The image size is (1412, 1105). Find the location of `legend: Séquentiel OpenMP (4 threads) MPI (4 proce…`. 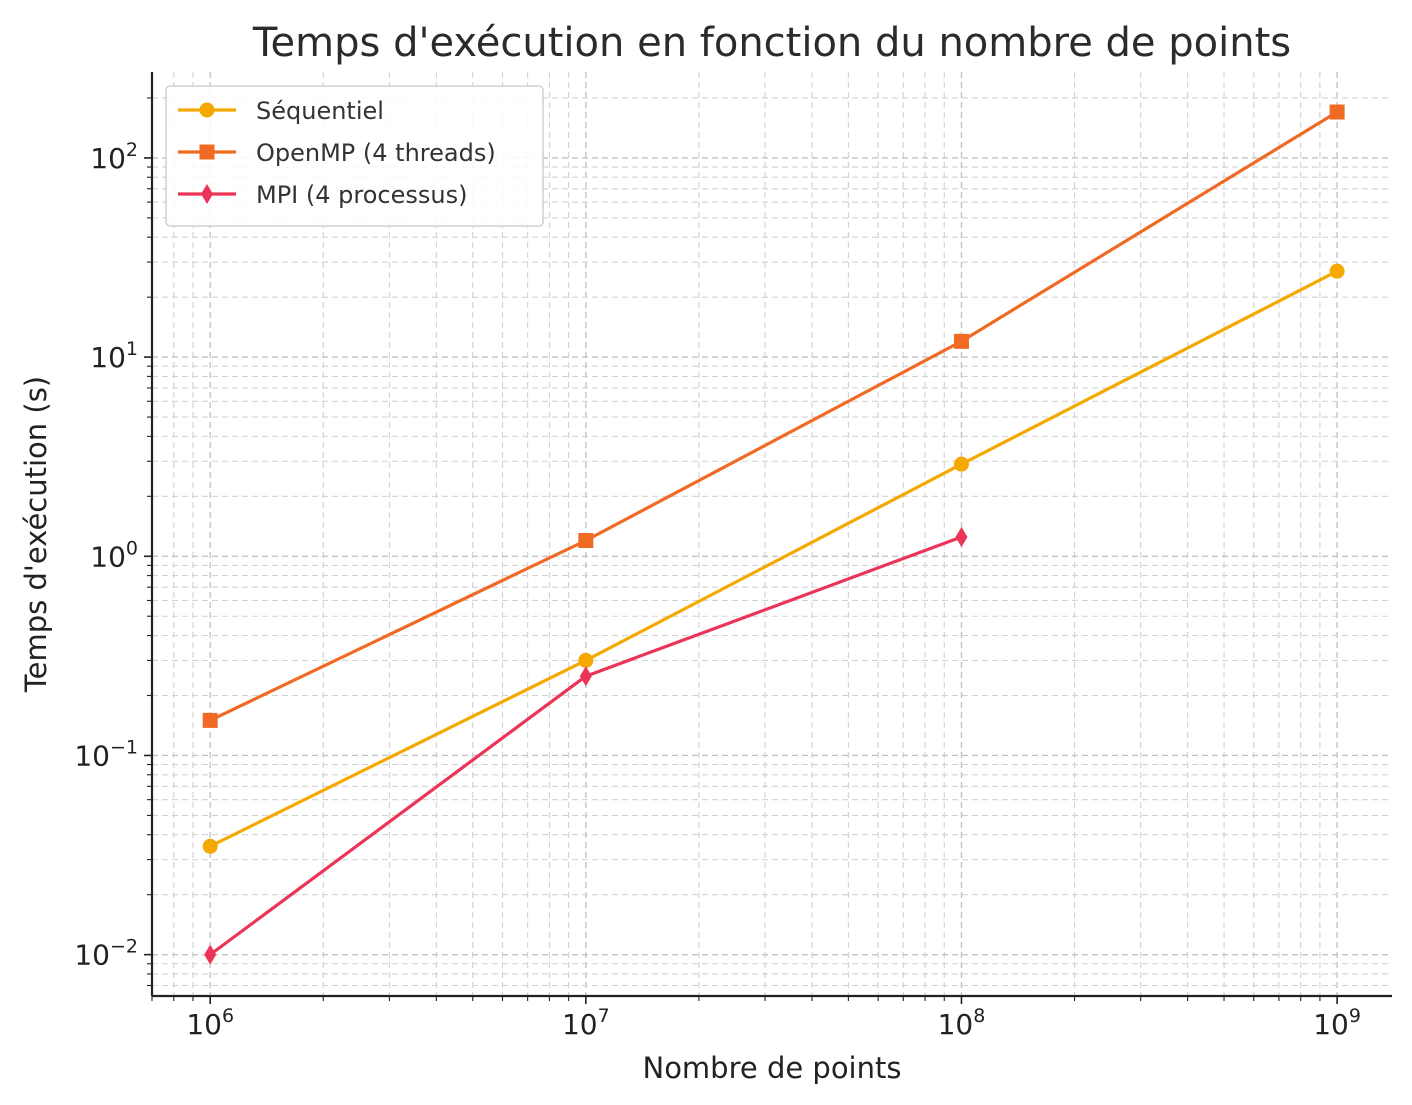

legend: Séquentiel OpenMP (4 threads) MPI (4 proce… is located at coordinates (354, 156).